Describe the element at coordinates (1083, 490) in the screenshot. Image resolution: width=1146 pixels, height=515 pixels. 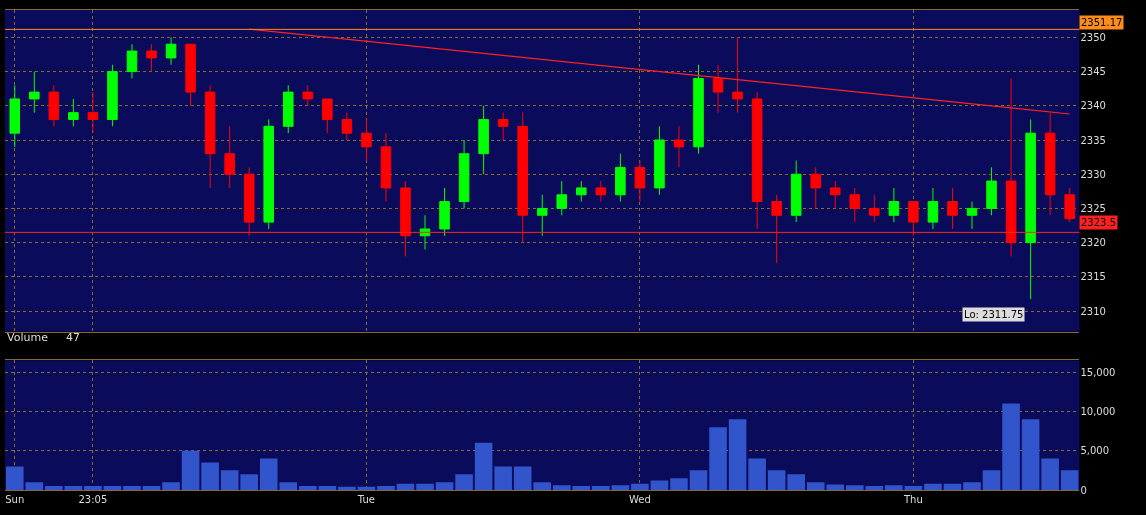
I see `y-tick-label: 0` at that location.